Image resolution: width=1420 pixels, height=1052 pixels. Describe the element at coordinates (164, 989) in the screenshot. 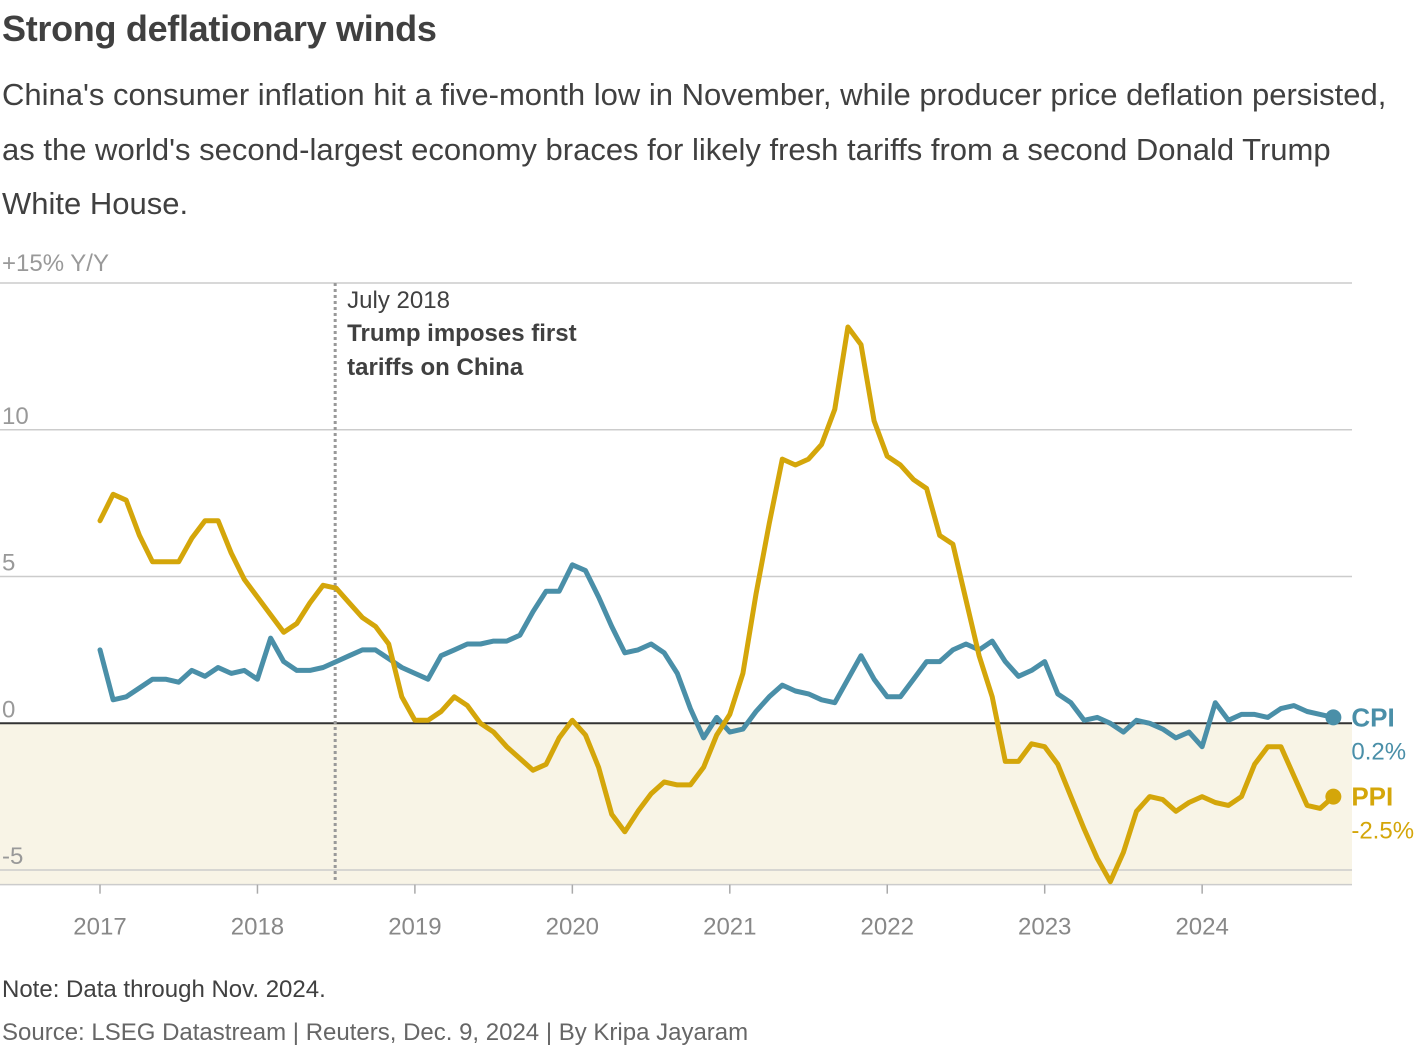

I see `note: Note: Data through Nov. 2024.` at that location.